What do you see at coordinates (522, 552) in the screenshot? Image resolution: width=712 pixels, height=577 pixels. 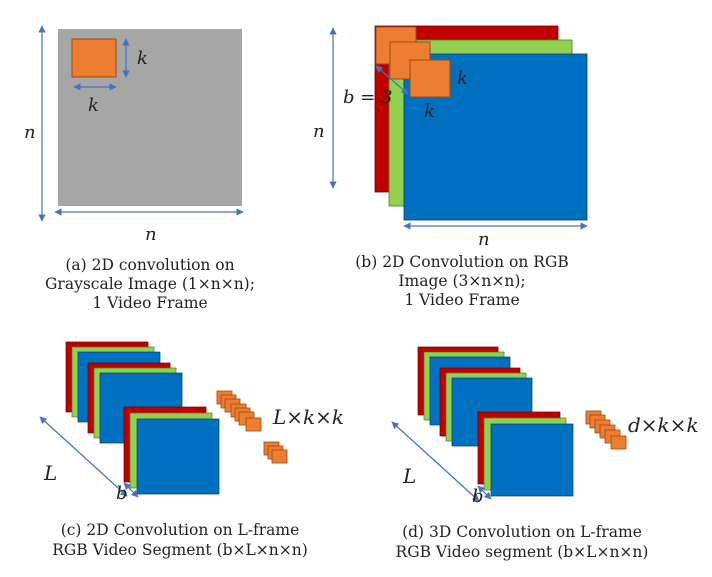 I see `caption-d-line2: RGB Video segment (b×L×n×n)` at bounding box center [522, 552].